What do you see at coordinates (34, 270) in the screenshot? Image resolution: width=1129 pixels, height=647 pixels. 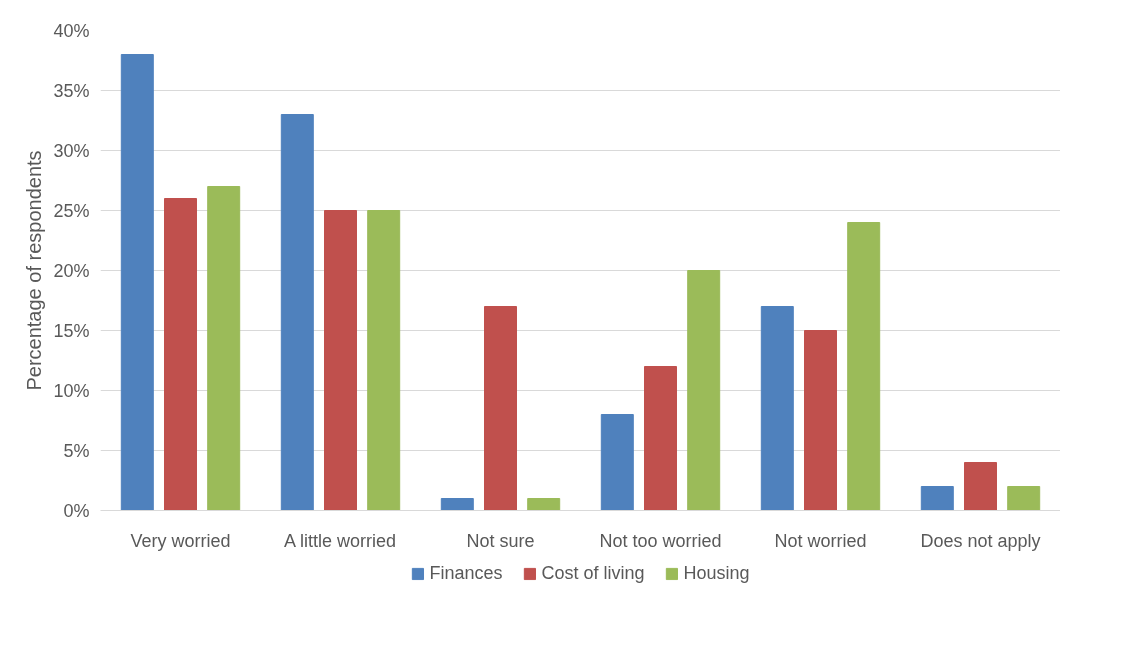 I see `y-axis-title: Percentage of respondents` at bounding box center [34, 270].